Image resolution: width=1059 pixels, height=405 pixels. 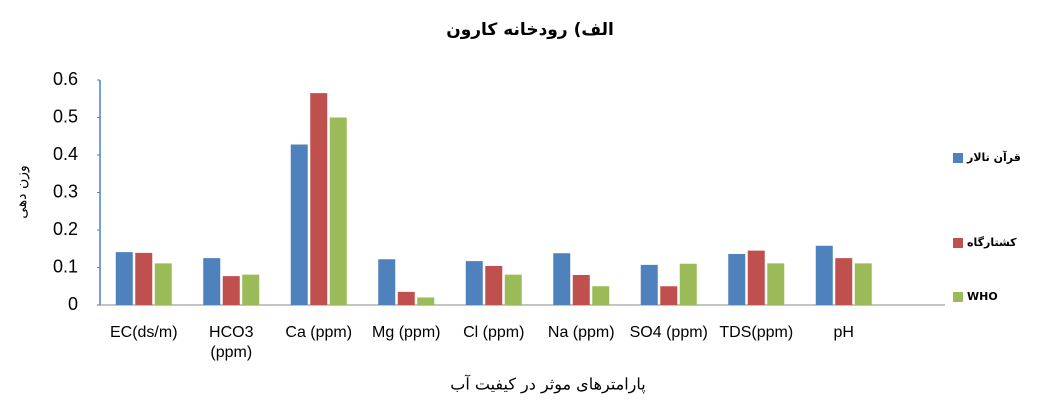 What do you see at coordinates (756, 332) in the screenshot?
I see `x-tick-label: TDS(ppm)` at bounding box center [756, 332].